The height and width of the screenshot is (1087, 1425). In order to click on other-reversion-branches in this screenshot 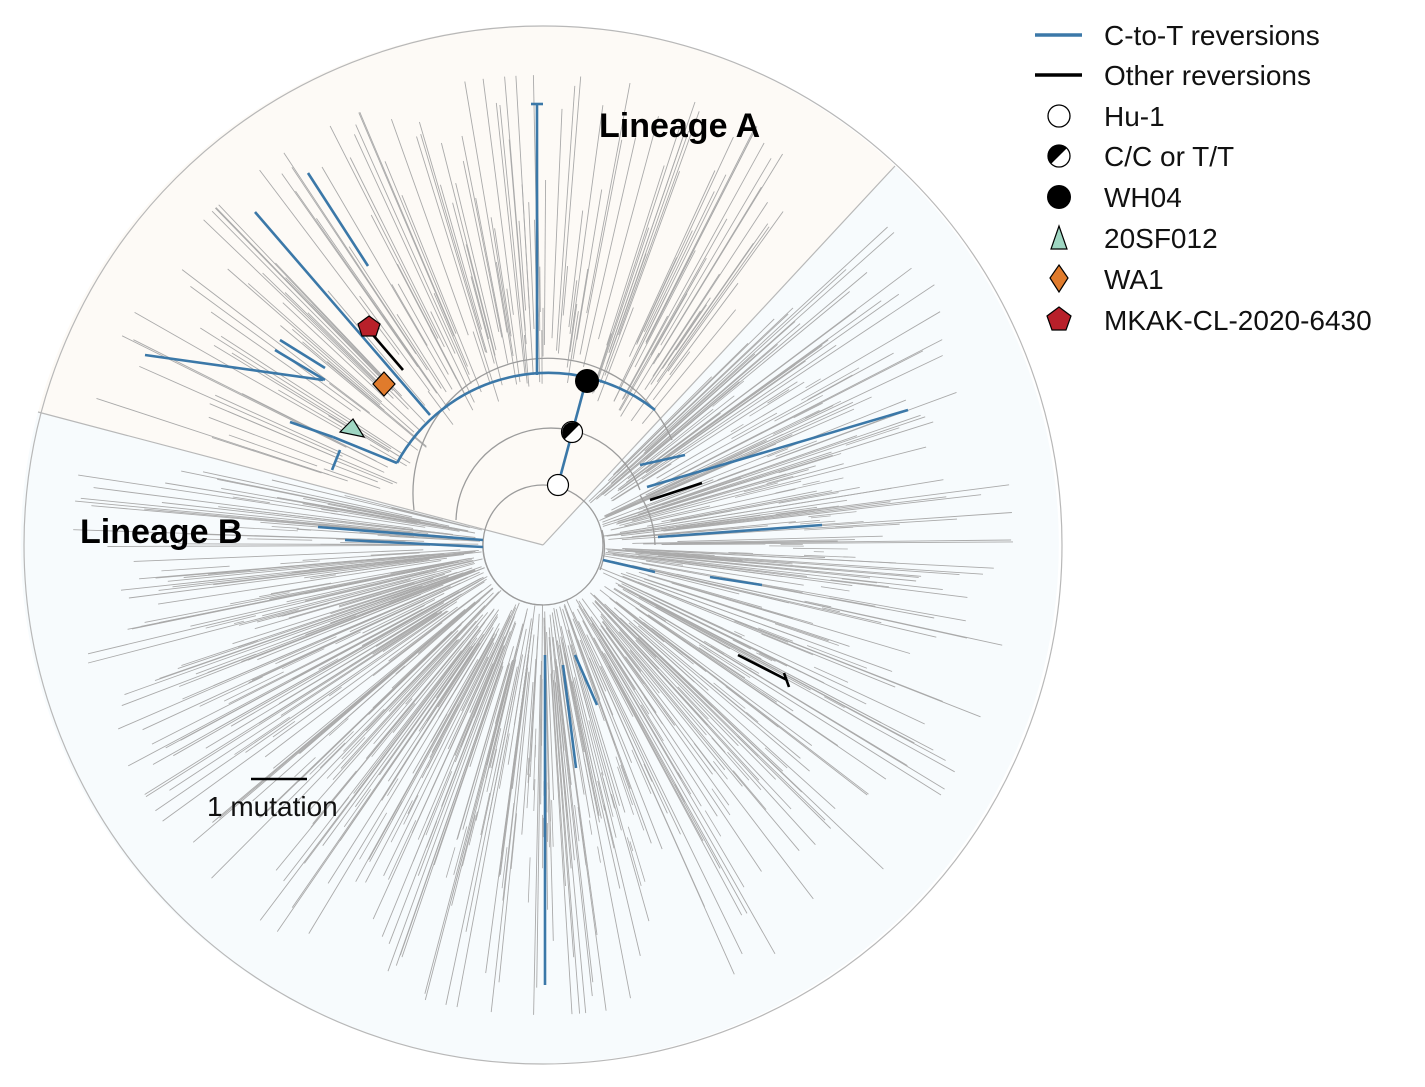, I will do `click(581, 511)`.